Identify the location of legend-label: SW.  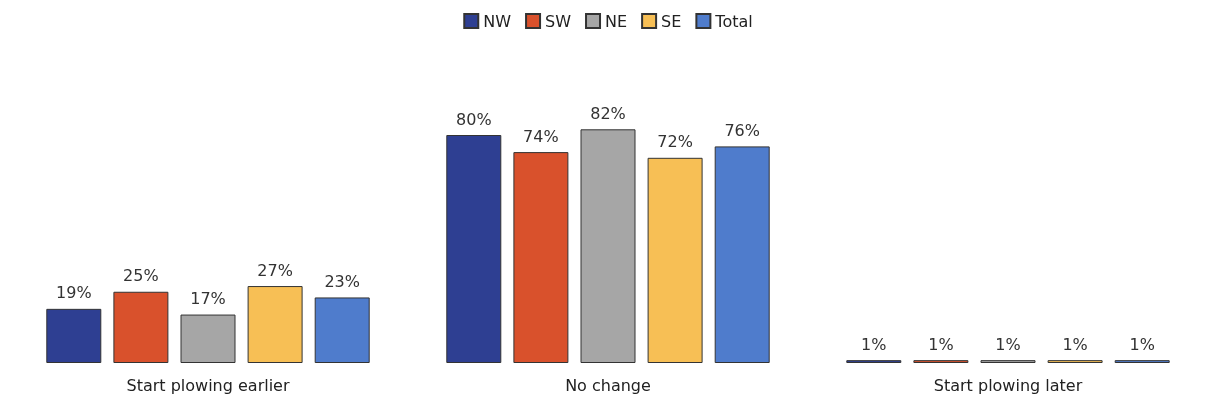
(558, 21).